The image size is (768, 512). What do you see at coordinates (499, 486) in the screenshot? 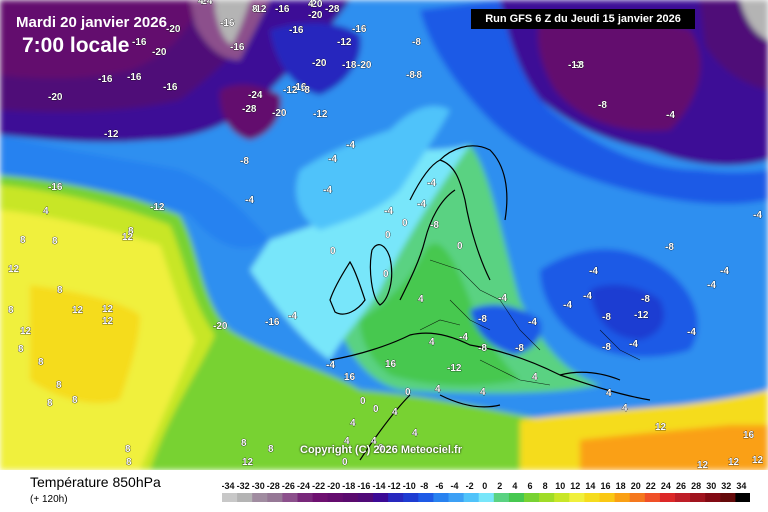
I see `scale-label: 2` at bounding box center [499, 486].